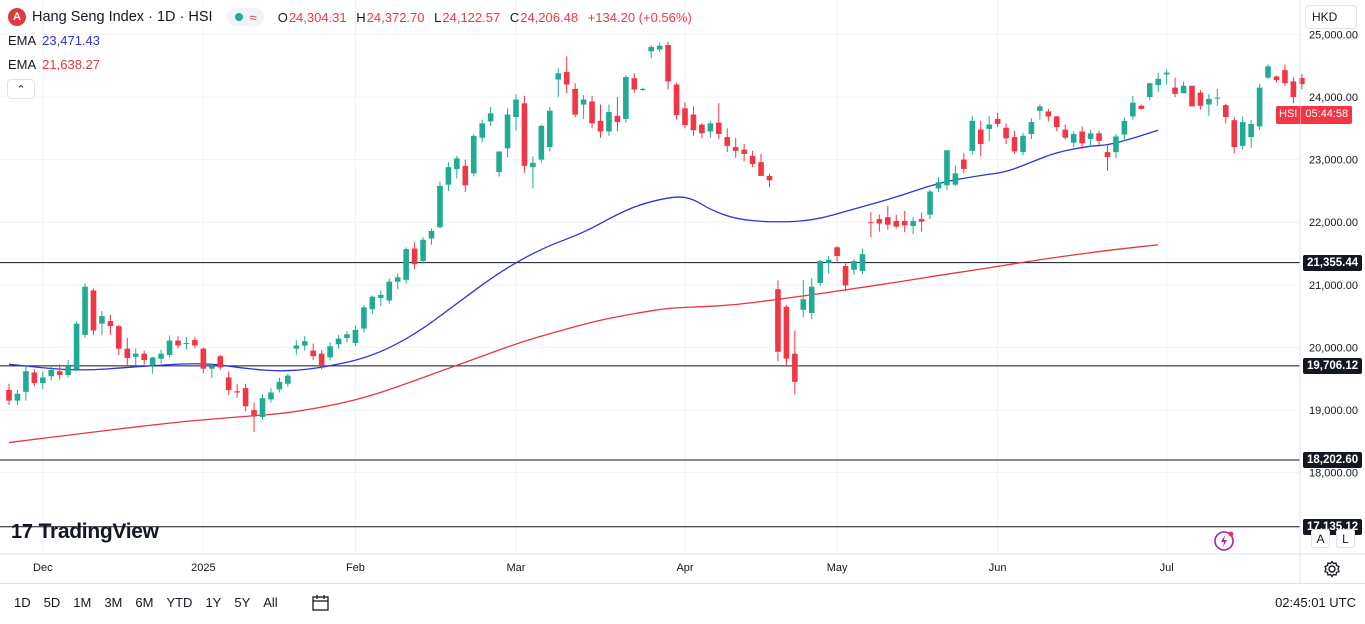 This screenshot has width=1365, height=624. Describe the element at coordinates (1320, 538) in the screenshot. I see `auto-scale-button: A` at that location.